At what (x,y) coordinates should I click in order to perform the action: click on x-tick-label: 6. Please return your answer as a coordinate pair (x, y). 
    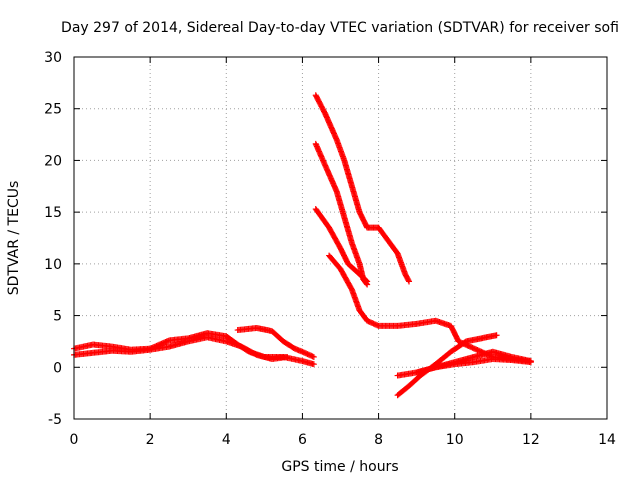
    Looking at the image, I should click on (302, 440).